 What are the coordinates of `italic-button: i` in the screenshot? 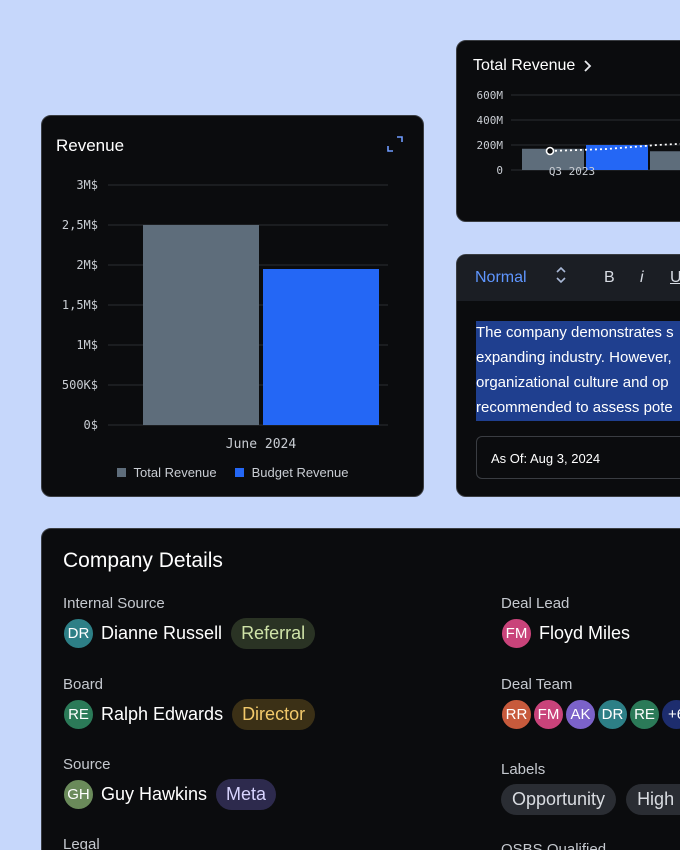 It's located at (642, 277).